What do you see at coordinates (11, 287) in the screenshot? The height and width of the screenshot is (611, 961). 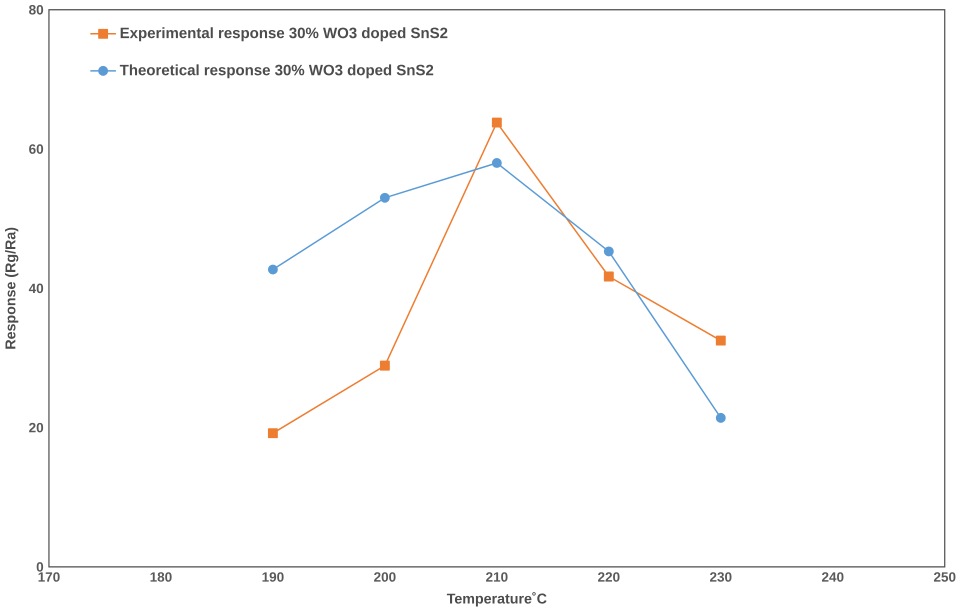 I see `y-axis-title: Response (Rg/Ra)` at bounding box center [11, 287].